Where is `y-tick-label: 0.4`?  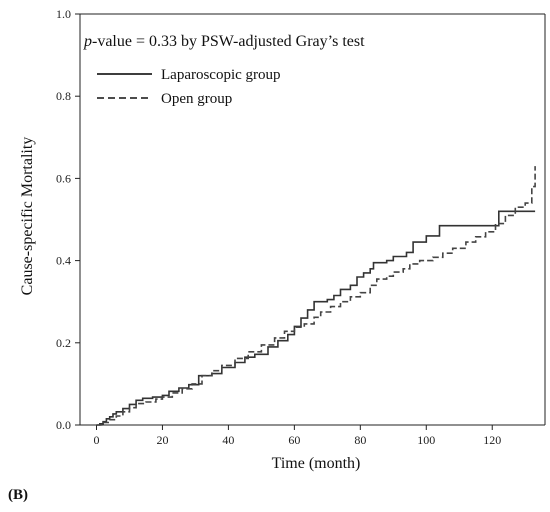 y-tick-label: 0.4 is located at coordinates (63, 261).